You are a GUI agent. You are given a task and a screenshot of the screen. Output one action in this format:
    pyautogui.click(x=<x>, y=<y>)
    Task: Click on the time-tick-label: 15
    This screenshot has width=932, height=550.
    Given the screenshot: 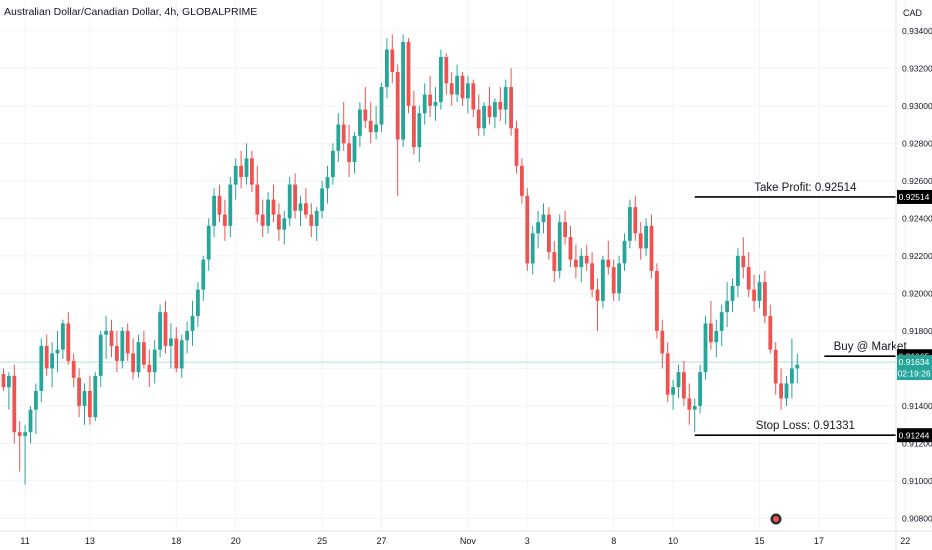 What is the action you would take?
    pyautogui.click(x=759, y=541)
    